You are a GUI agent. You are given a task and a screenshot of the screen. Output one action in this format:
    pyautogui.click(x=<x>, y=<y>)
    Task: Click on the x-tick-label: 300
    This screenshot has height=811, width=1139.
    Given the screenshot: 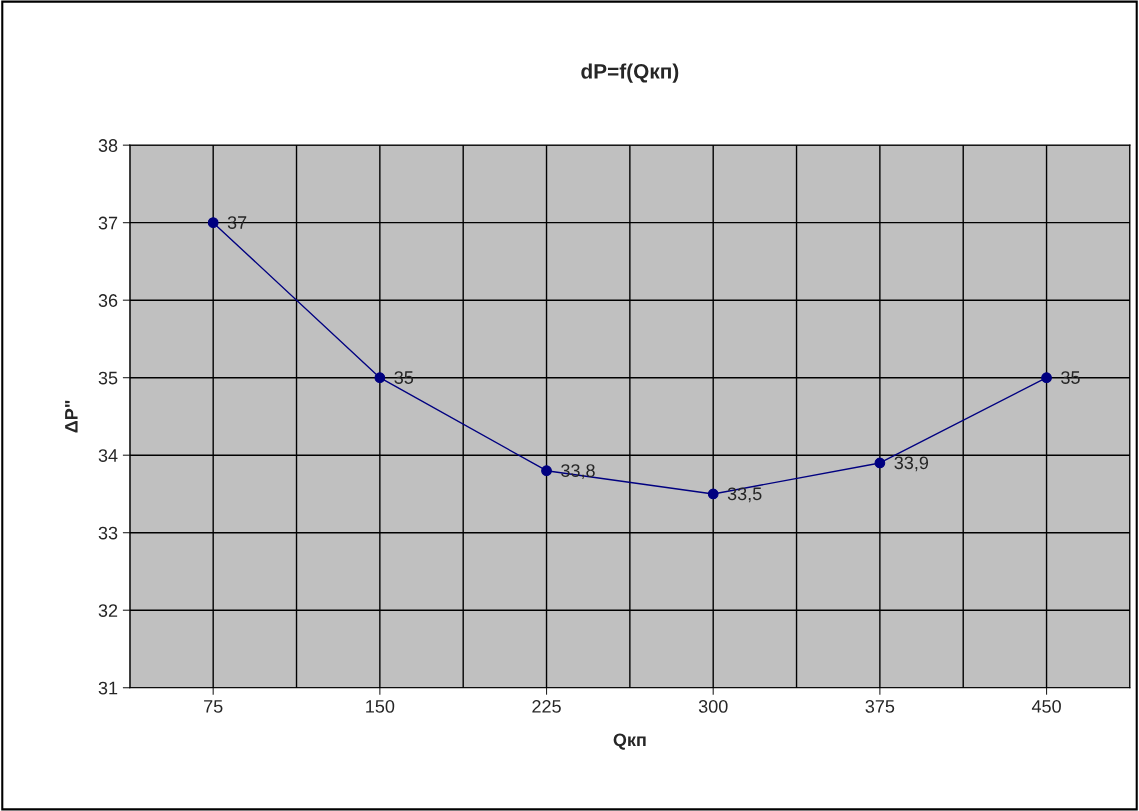 What is the action you would take?
    pyautogui.click(x=713, y=706)
    